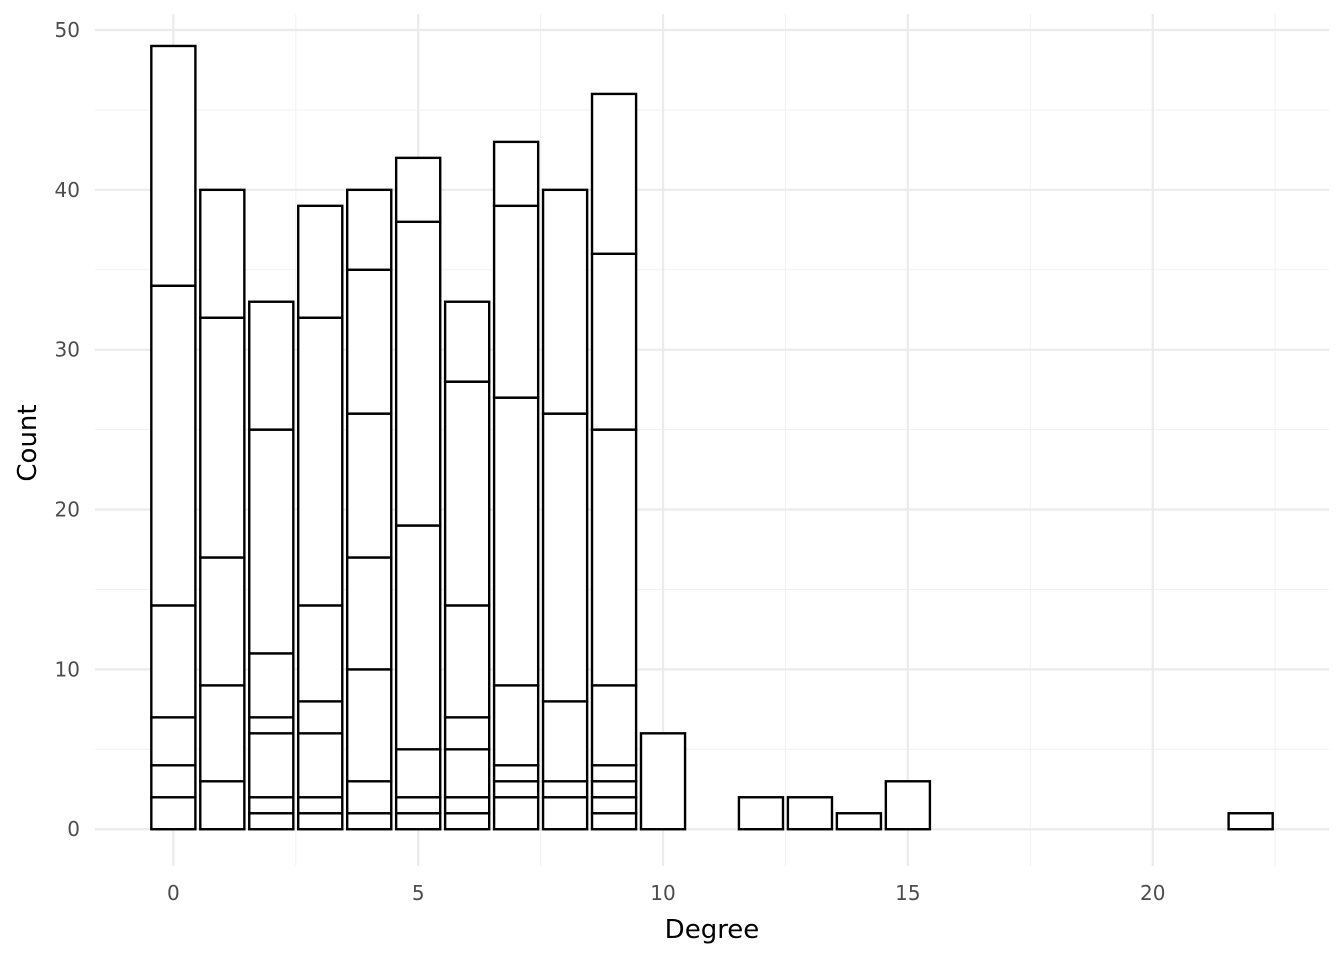 The height and width of the screenshot is (960, 1344). I want to click on y-tick-label: 30, so click(67, 350).